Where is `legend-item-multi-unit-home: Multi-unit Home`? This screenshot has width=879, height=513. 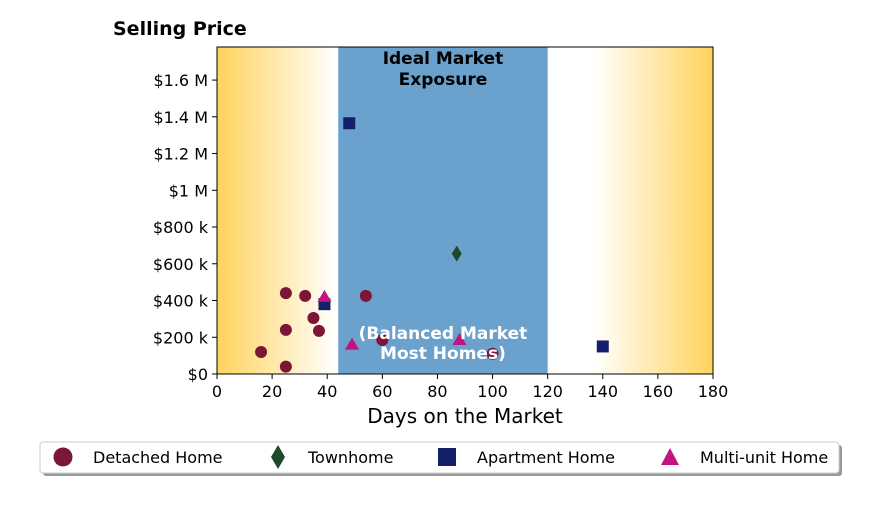
legend-item-multi-unit-home: Multi-unit Home is located at coordinates (744, 457).